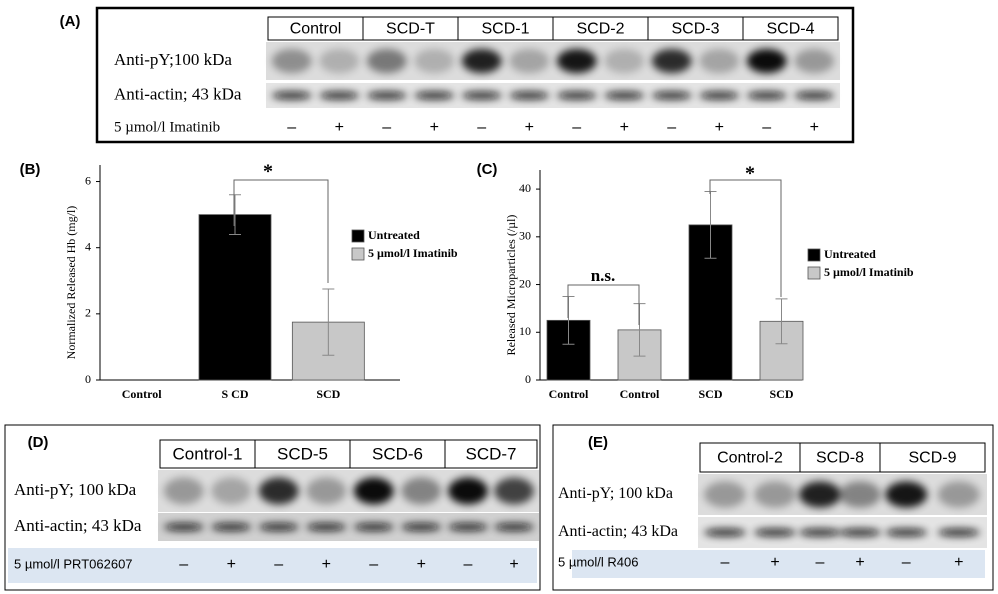 The height and width of the screenshot is (594, 998). Describe the element at coordinates (553, 95) in the screenshot. I see `blot-strip` at that location.